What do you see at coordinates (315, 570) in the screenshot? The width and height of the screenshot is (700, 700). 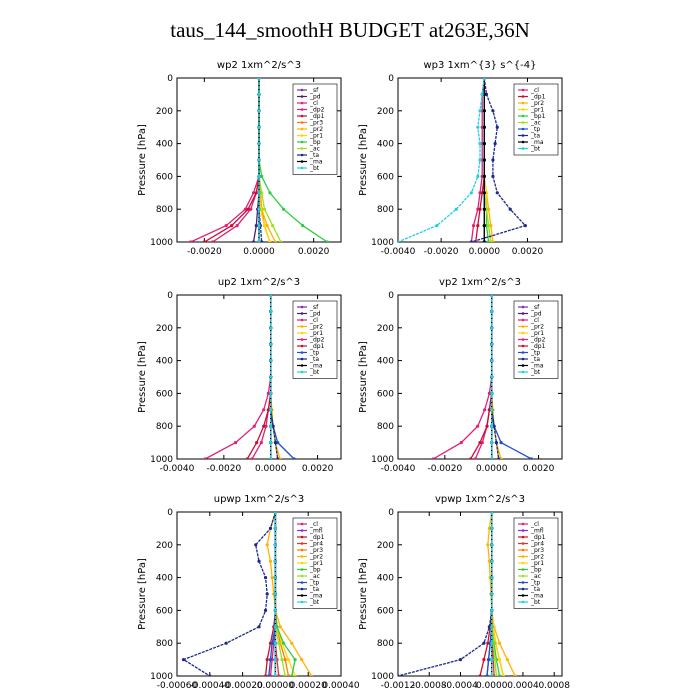 I see `legend-label: _bp` at bounding box center [315, 570].